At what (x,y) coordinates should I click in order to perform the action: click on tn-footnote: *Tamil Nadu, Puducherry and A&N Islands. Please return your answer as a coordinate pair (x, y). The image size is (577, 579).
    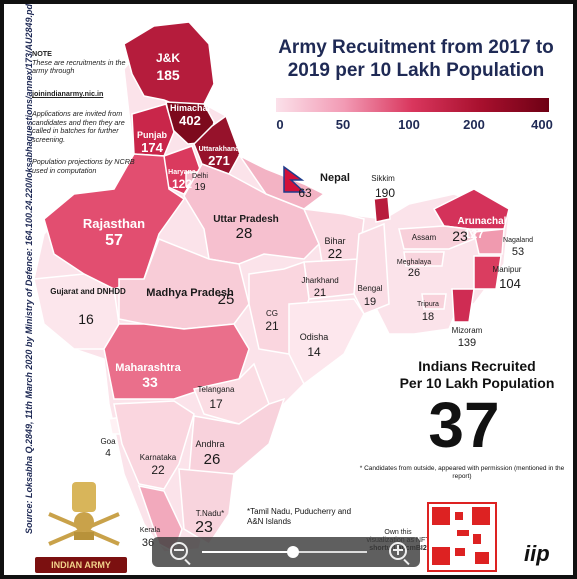
    Looking at the image, I should click on (299, 516).